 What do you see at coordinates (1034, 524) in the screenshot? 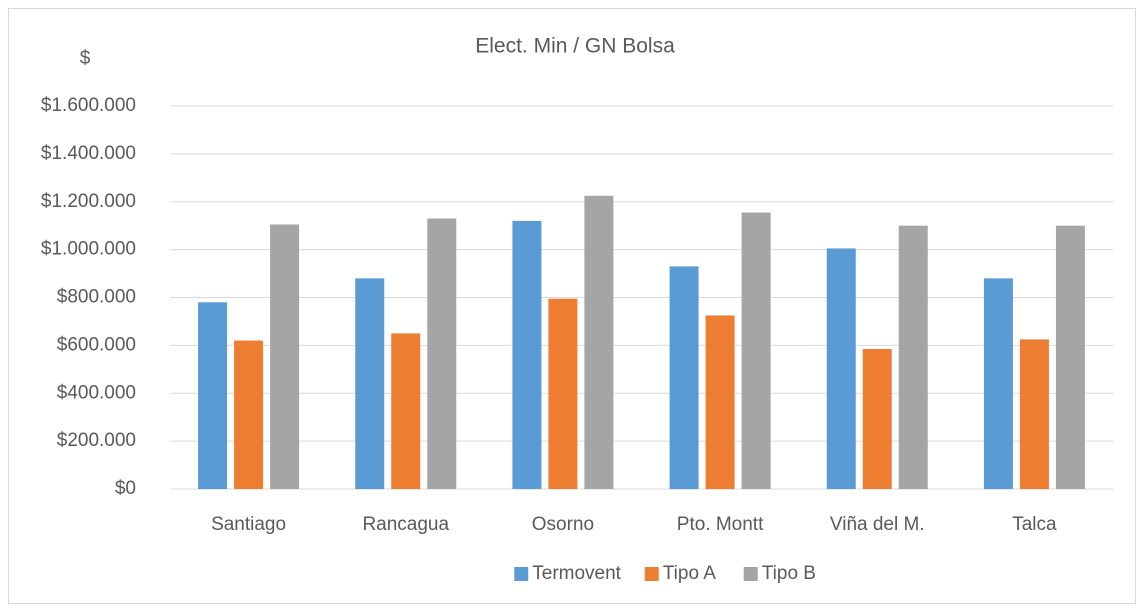
I see `x-tick-label: Talca` at bounding box center [1034, 524].